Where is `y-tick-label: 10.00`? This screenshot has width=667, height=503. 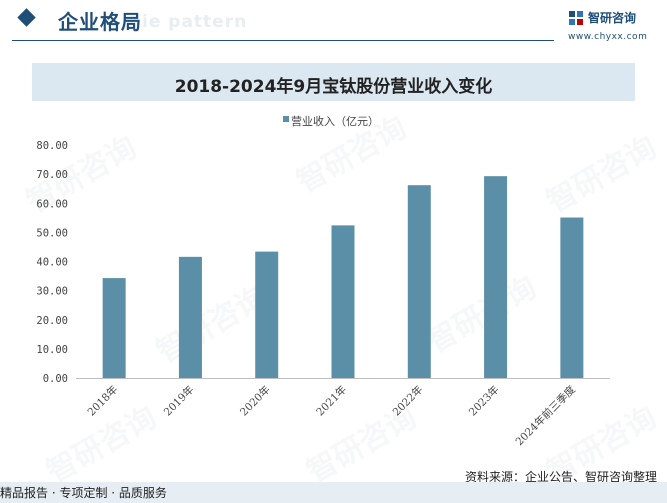
y-tick-label: 10.00 is located at coordinates (52, 350).